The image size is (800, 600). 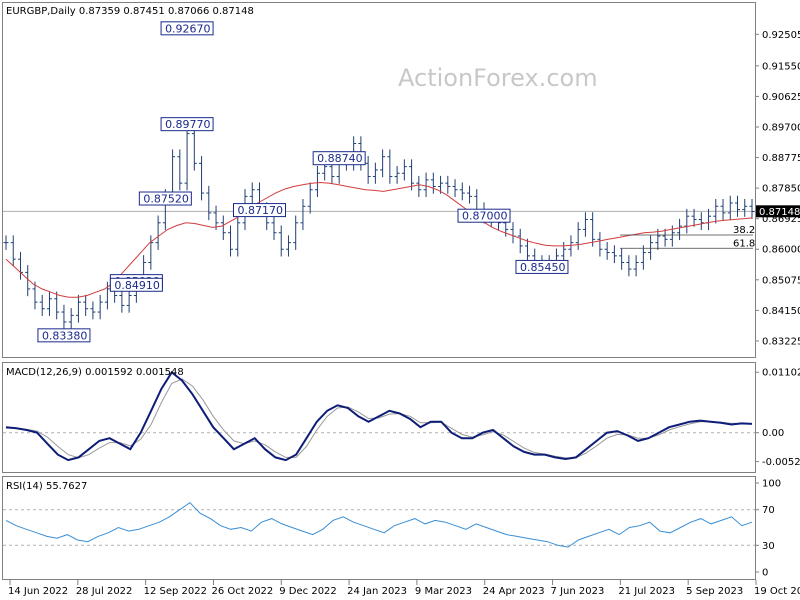 What do you see at coordinates (46, 486) in the screenshot?
I see `rsi-title: RSI(14) 55.7627` at bounding box center [46, 486].